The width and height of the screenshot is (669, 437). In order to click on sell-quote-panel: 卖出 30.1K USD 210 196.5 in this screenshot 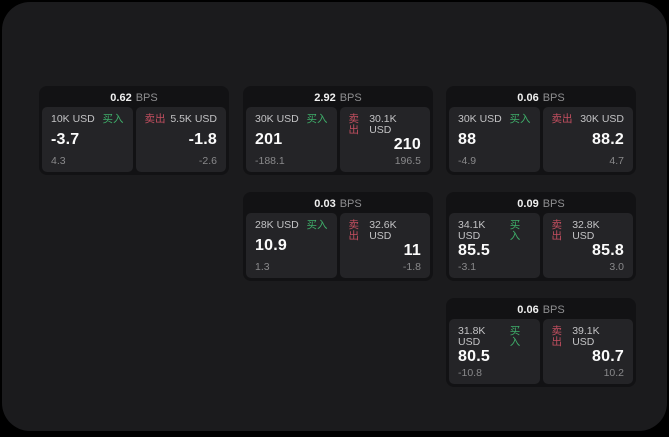, I will do `click(384, 139)`.